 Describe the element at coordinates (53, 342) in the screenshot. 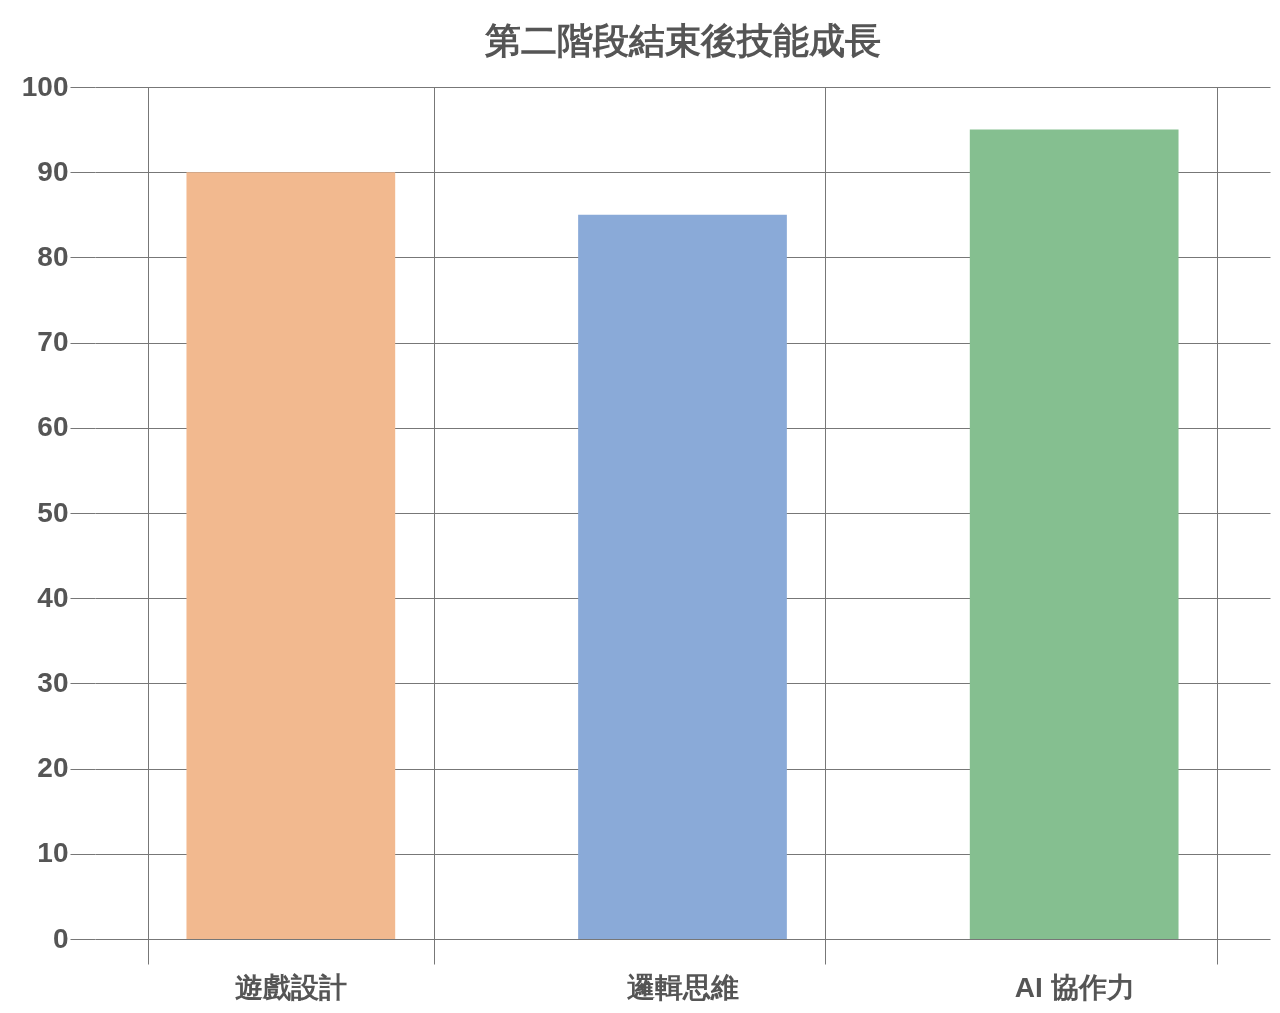

I see `y-tick-label: 70` at that location.